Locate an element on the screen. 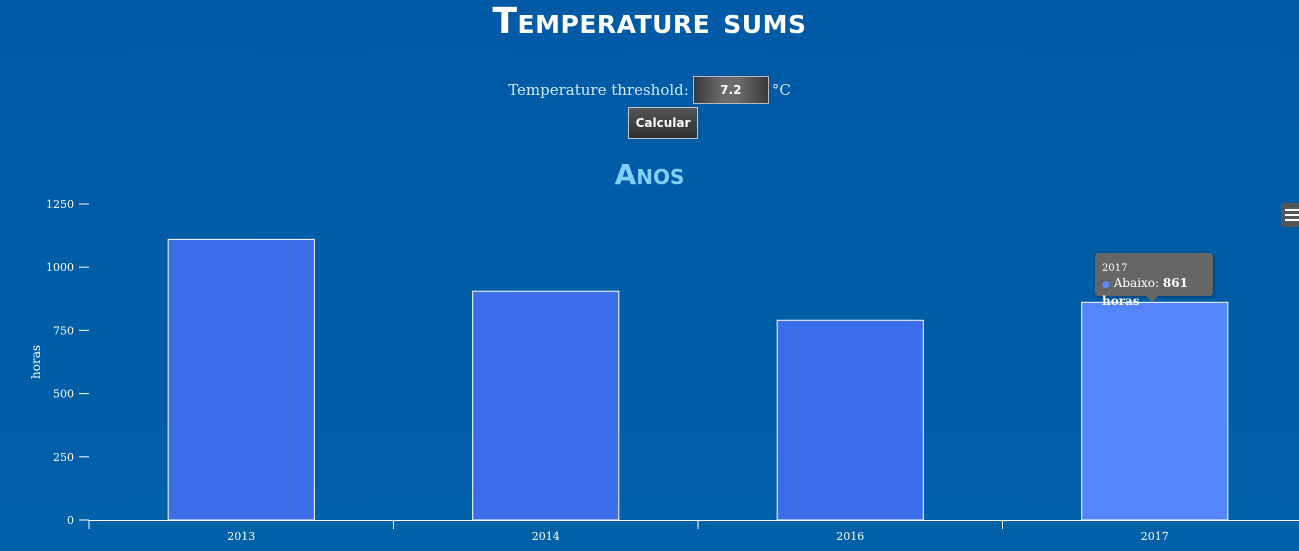 Image resolution: width=1299 pixels, height=551 pixels. threshold-form: Temperature threshold: °C is located at coordinates (649, 90).